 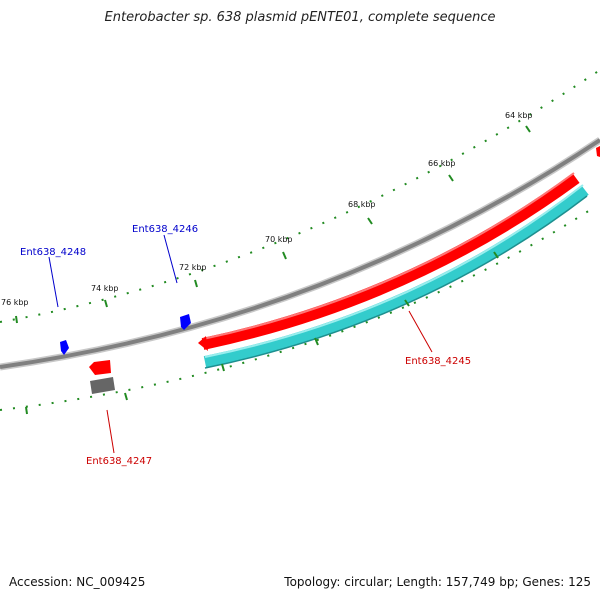 What do you see at coordinates (105, 288) in the screenshot?
I see `ruler-label-74: 74 kbp` at bounding box center [105, 288].